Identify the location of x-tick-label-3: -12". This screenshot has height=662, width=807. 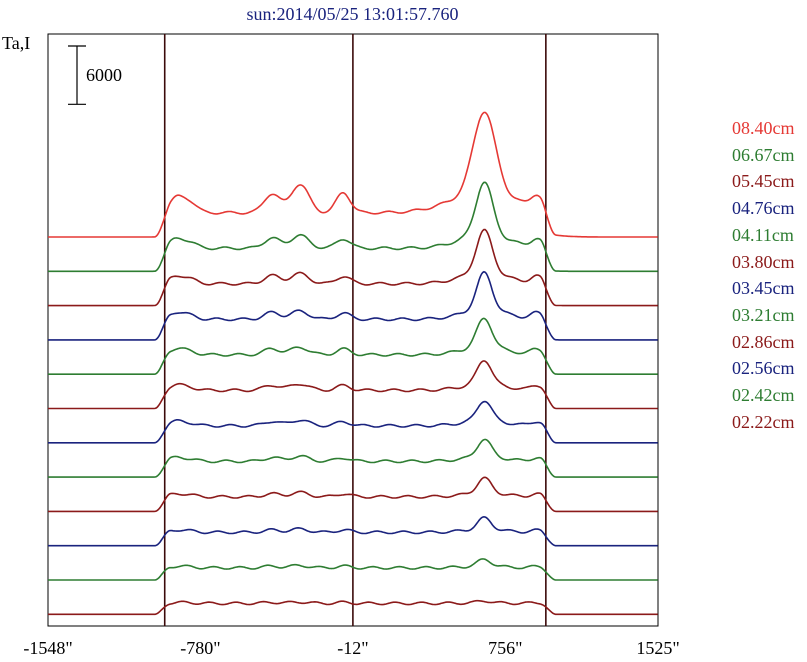
(353, 648).